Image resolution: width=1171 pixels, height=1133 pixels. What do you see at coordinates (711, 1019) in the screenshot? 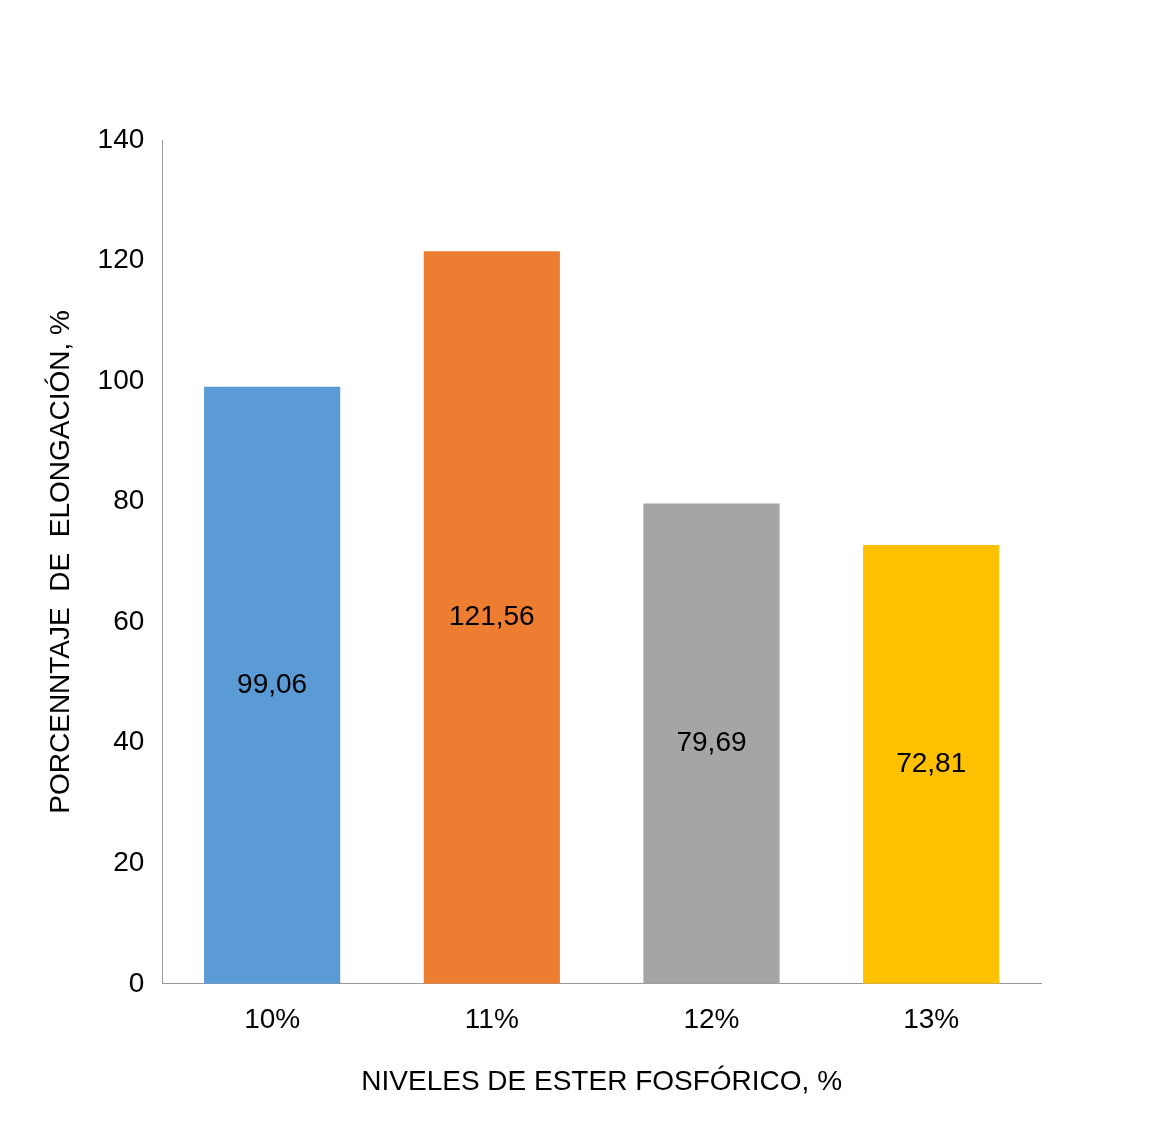
I see `x-tick-label: 12%` at bounding box center [711, 1019].